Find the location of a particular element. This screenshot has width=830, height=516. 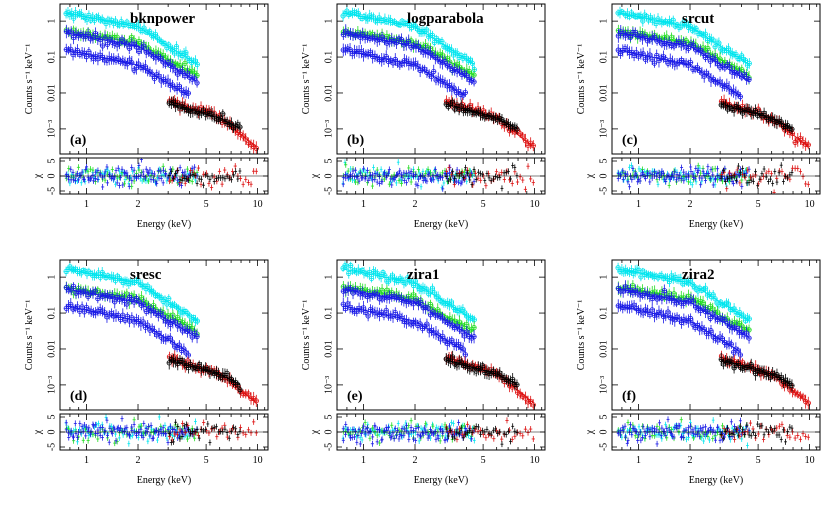

panel-letter-label: (c) is located at coordinates (630, 140).